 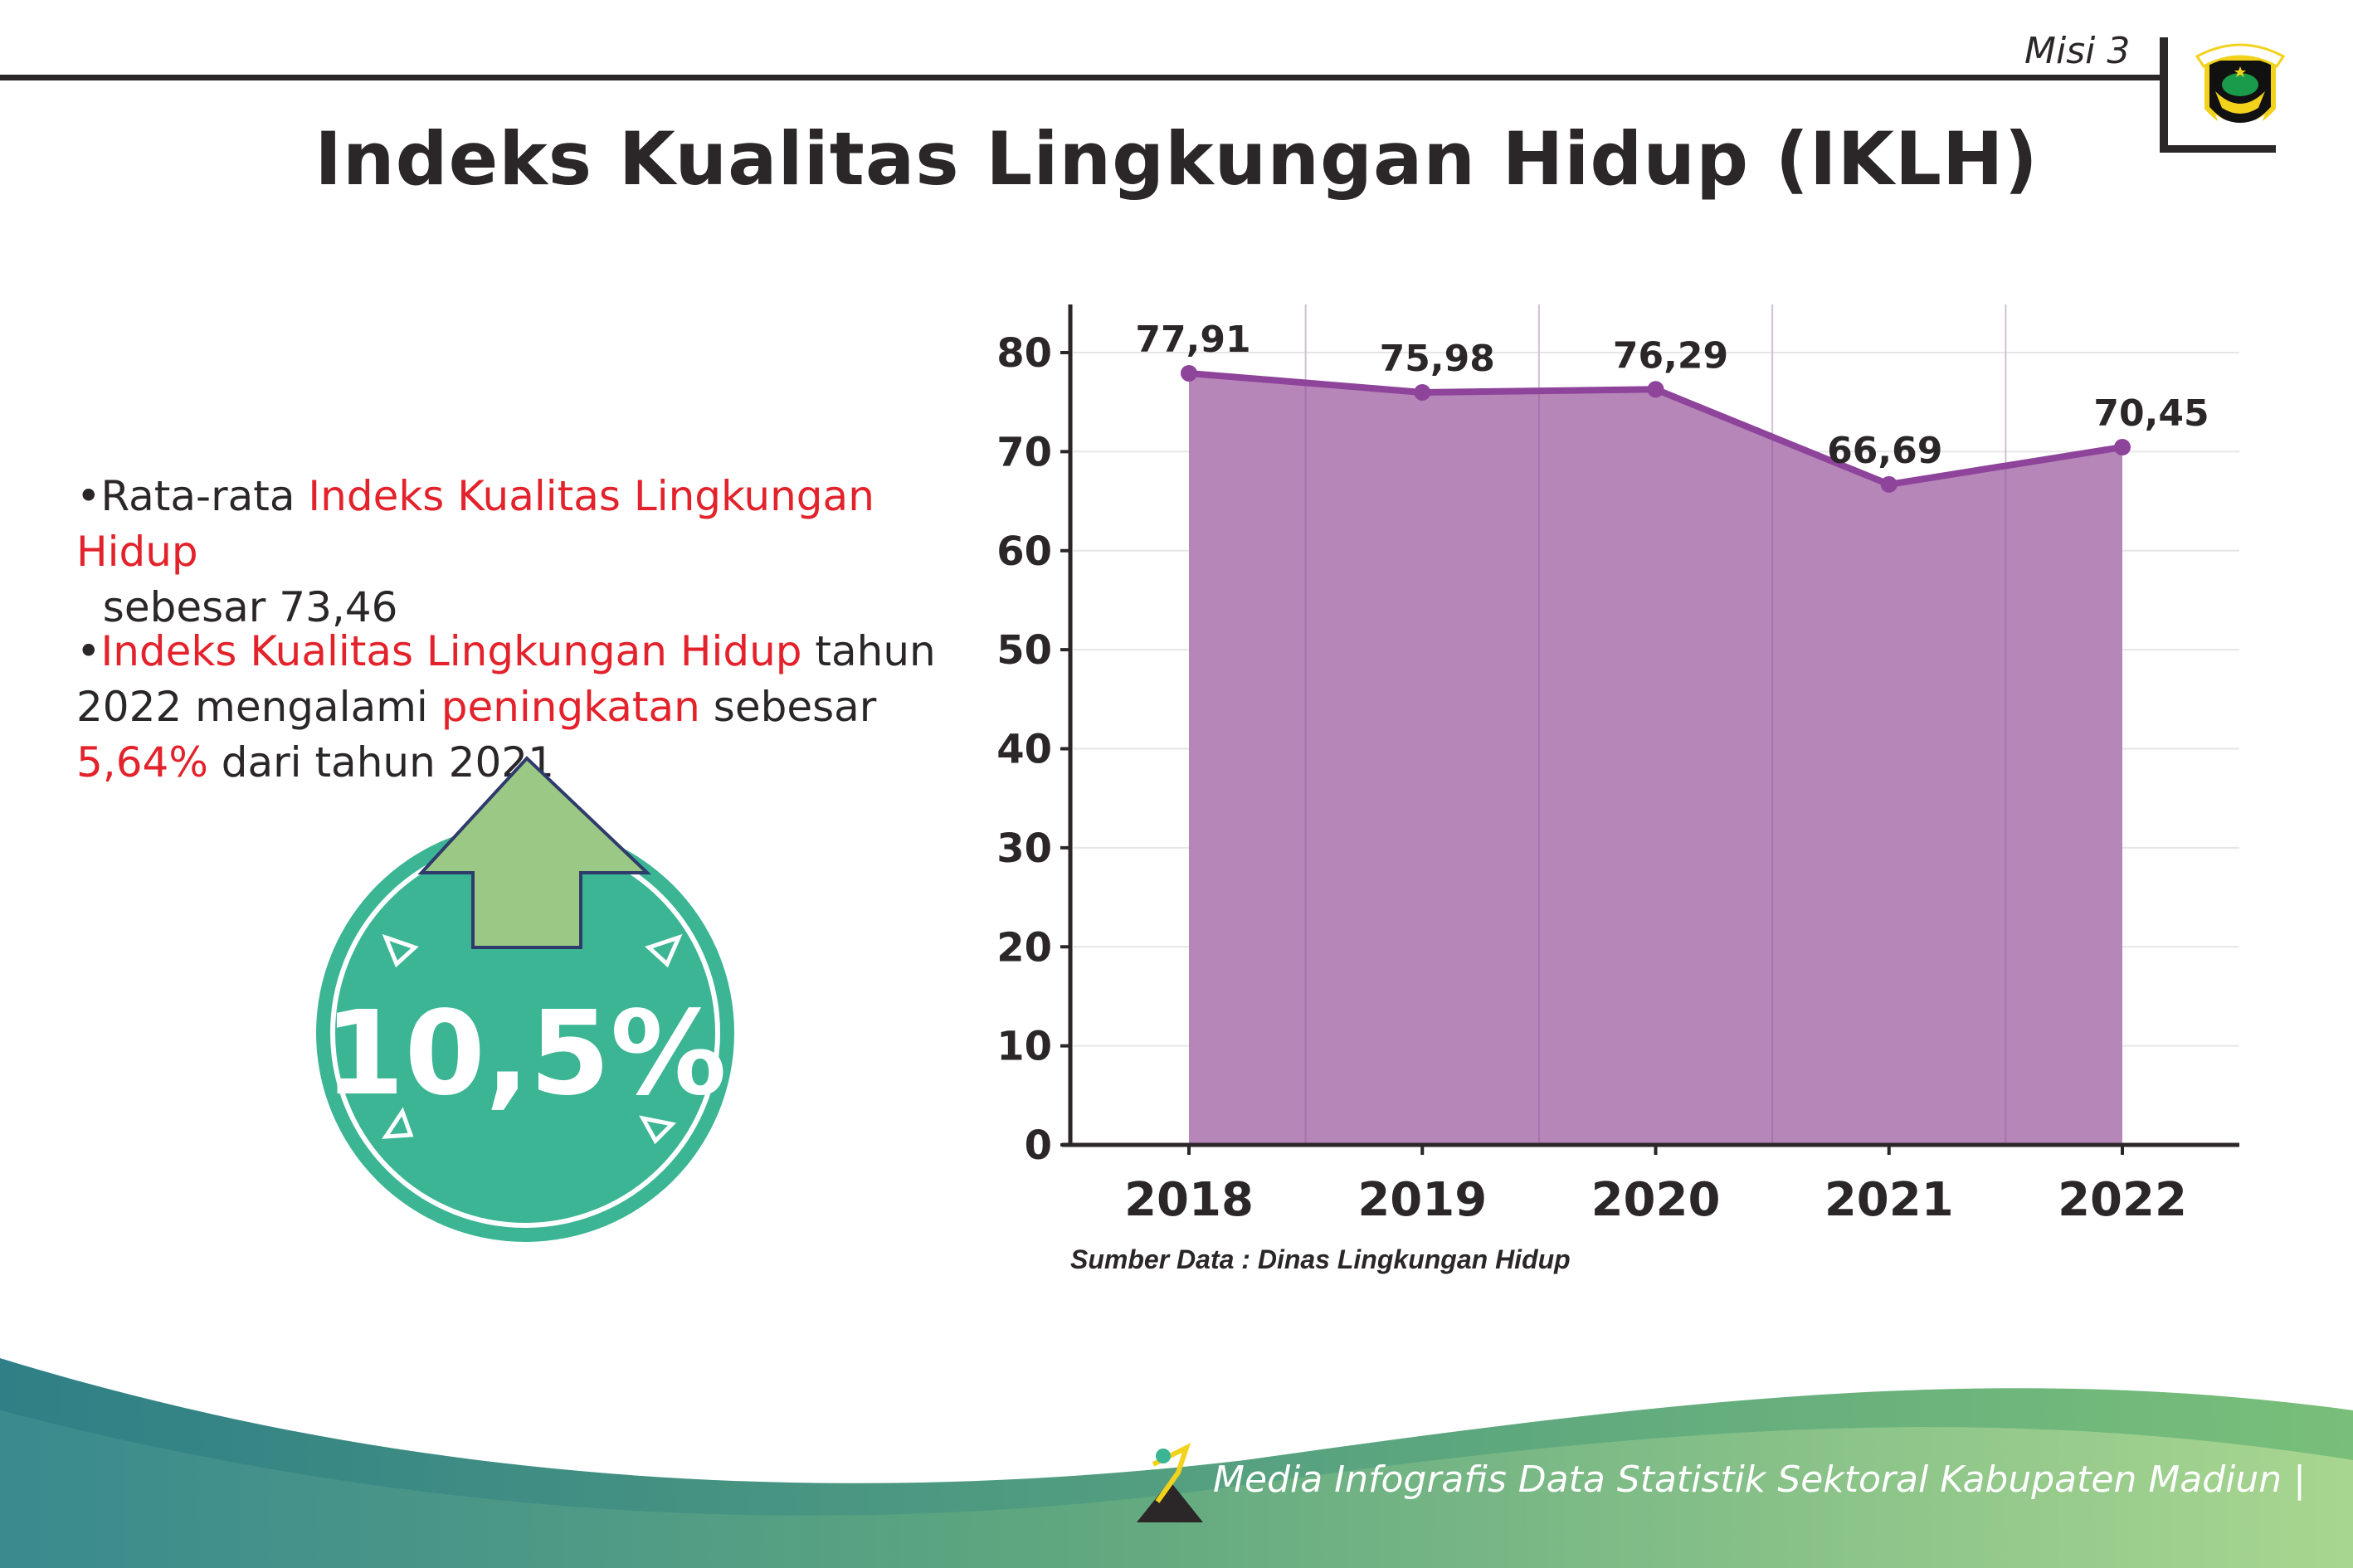 I want to click on x-tick-label: 2021, so click(x=1889, y=1200).